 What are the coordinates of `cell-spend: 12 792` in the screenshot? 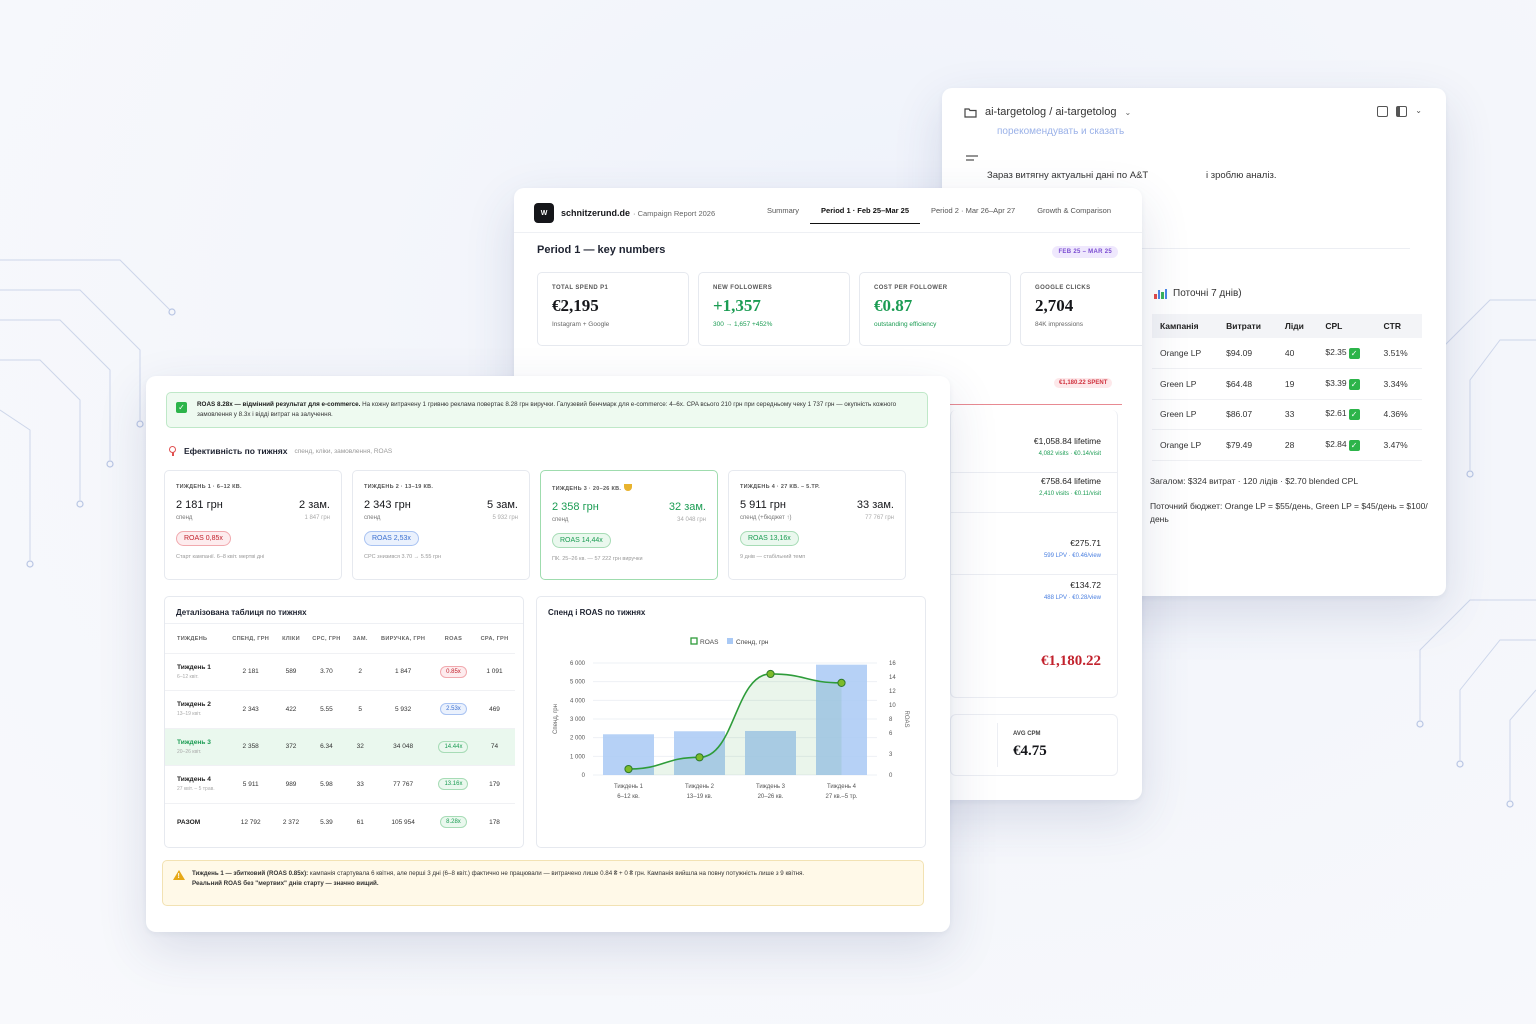 It's located at (251, 821).